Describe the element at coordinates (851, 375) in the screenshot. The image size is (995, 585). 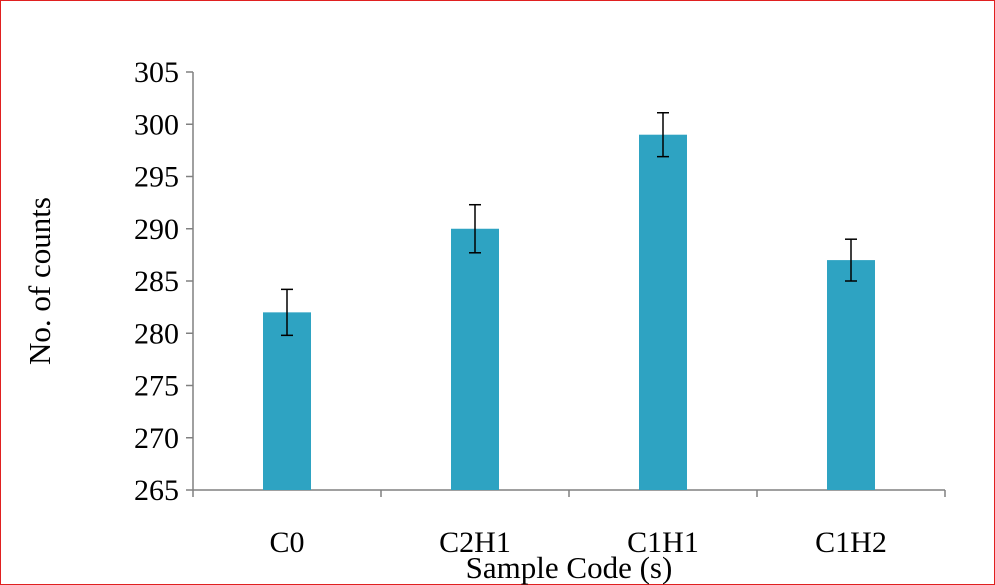
I see `bar-c1h2` at that location.